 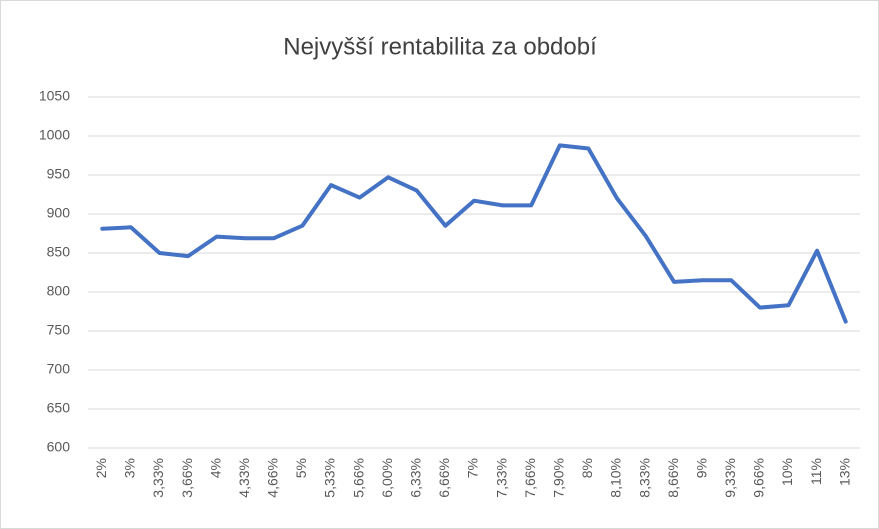 I want to click on x-tick-label: 5,66%, so click(x=358, y=478).